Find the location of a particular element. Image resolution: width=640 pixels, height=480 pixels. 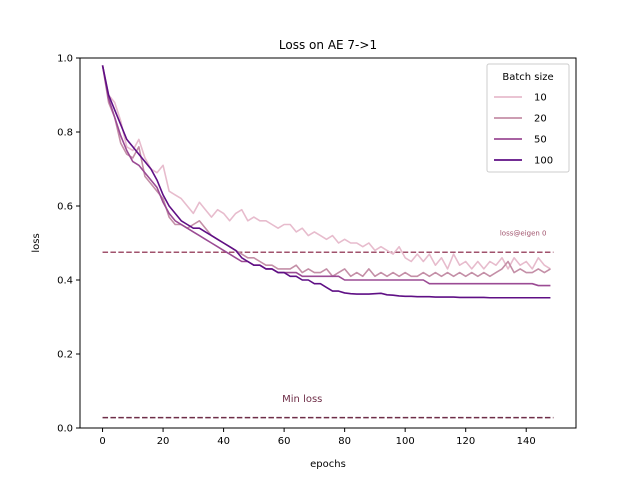

x-tick-label: 80 is located at coordinates (344, 441).